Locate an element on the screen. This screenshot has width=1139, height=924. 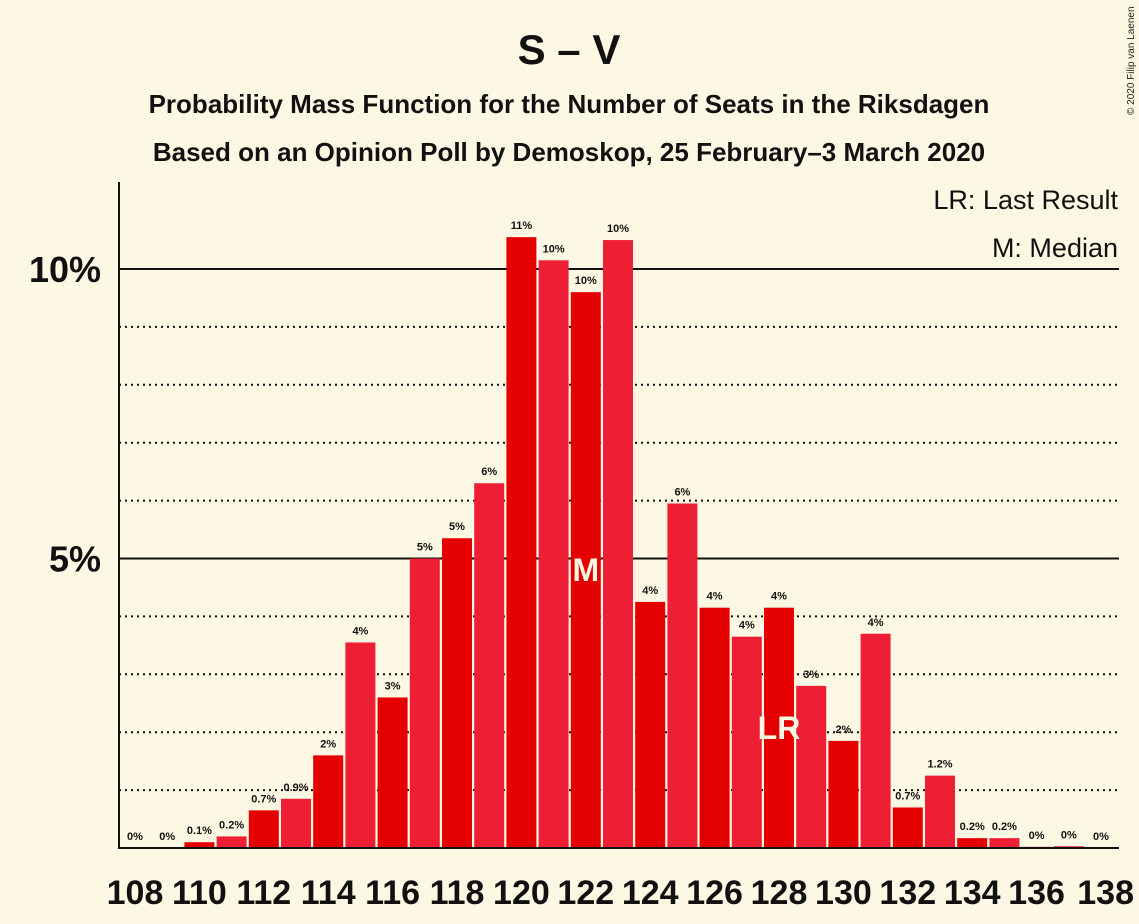
x-tick-label: 138 is located at coordinates (1105, 893).